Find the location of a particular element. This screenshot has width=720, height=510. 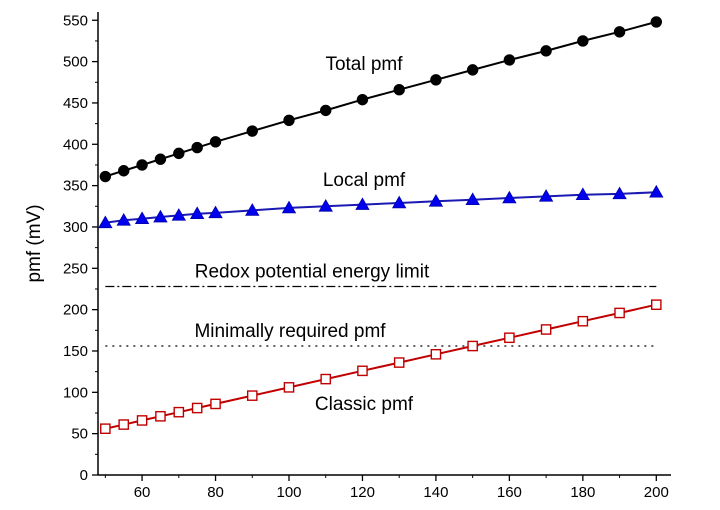

y-tick-label: 0 is located at coordinates (84, 475).